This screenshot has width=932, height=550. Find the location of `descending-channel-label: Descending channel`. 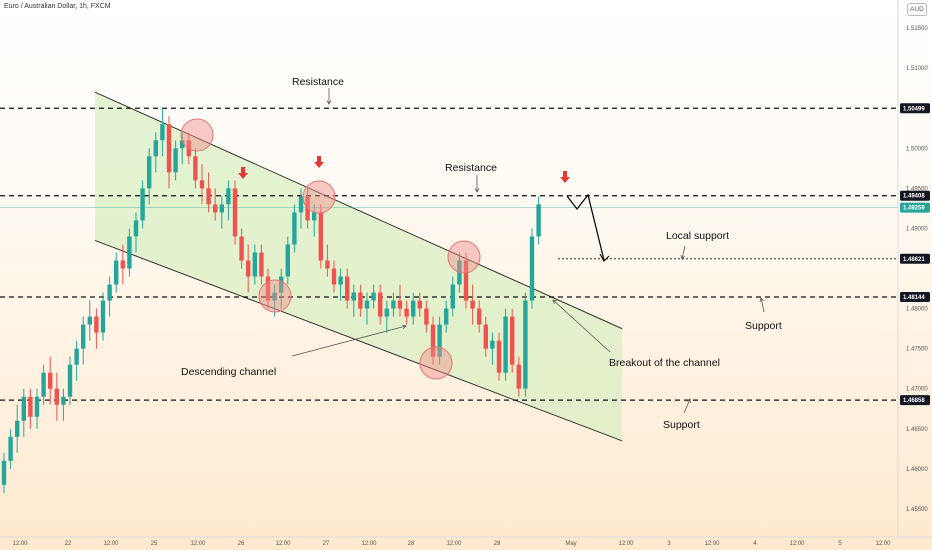

descending-channel-label: Descending channel is located at coordinates (229, 372).